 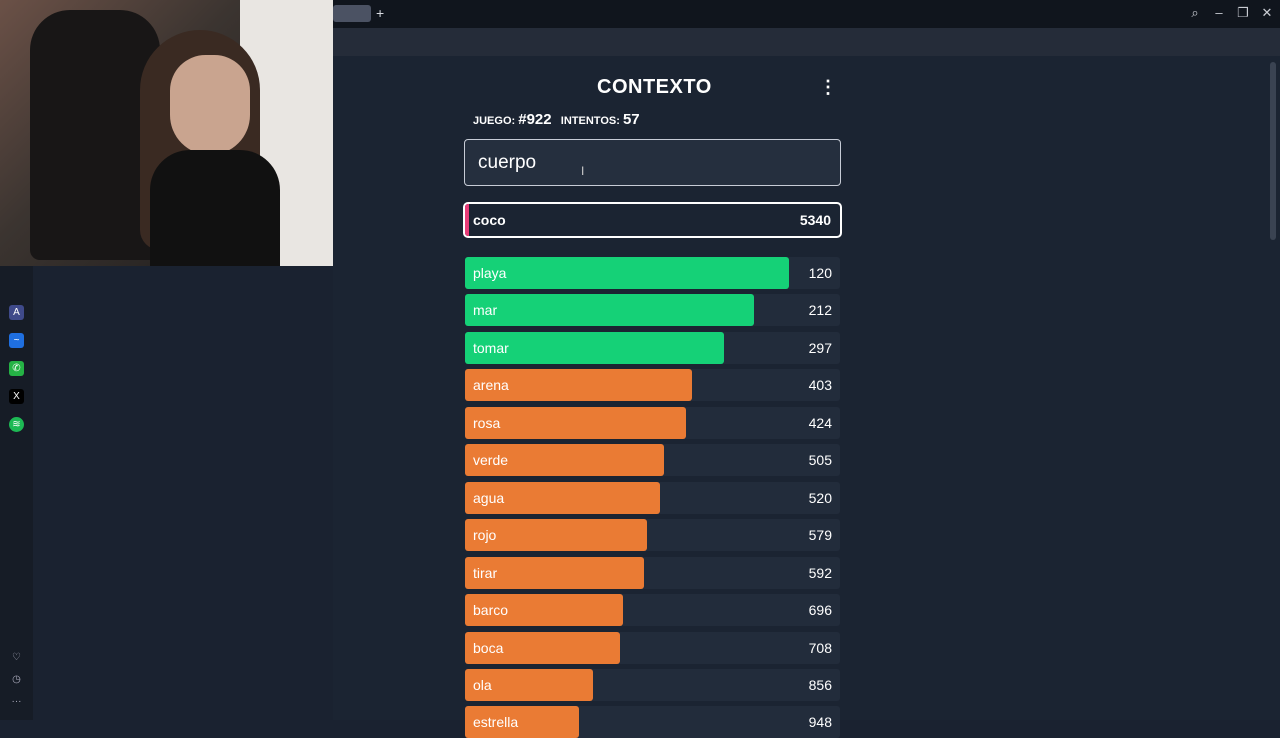 I want to click on last-guess: coco 5340, so click(x=652, y=220).